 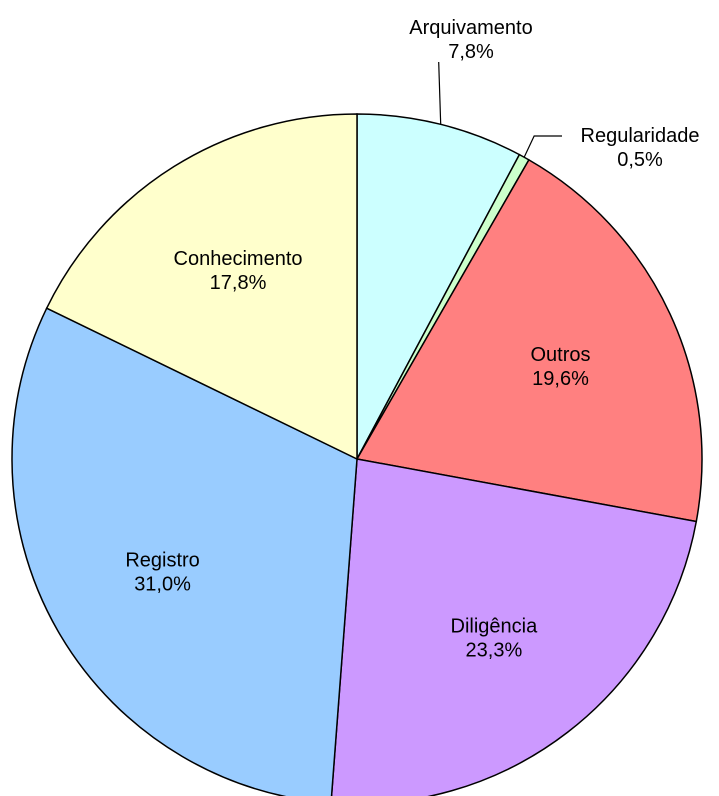 What do you see at coordinates (238, 271) in the screenshot?
I see `slice-label: Conhecimento 17,8%` at bounding box center [238, 271].